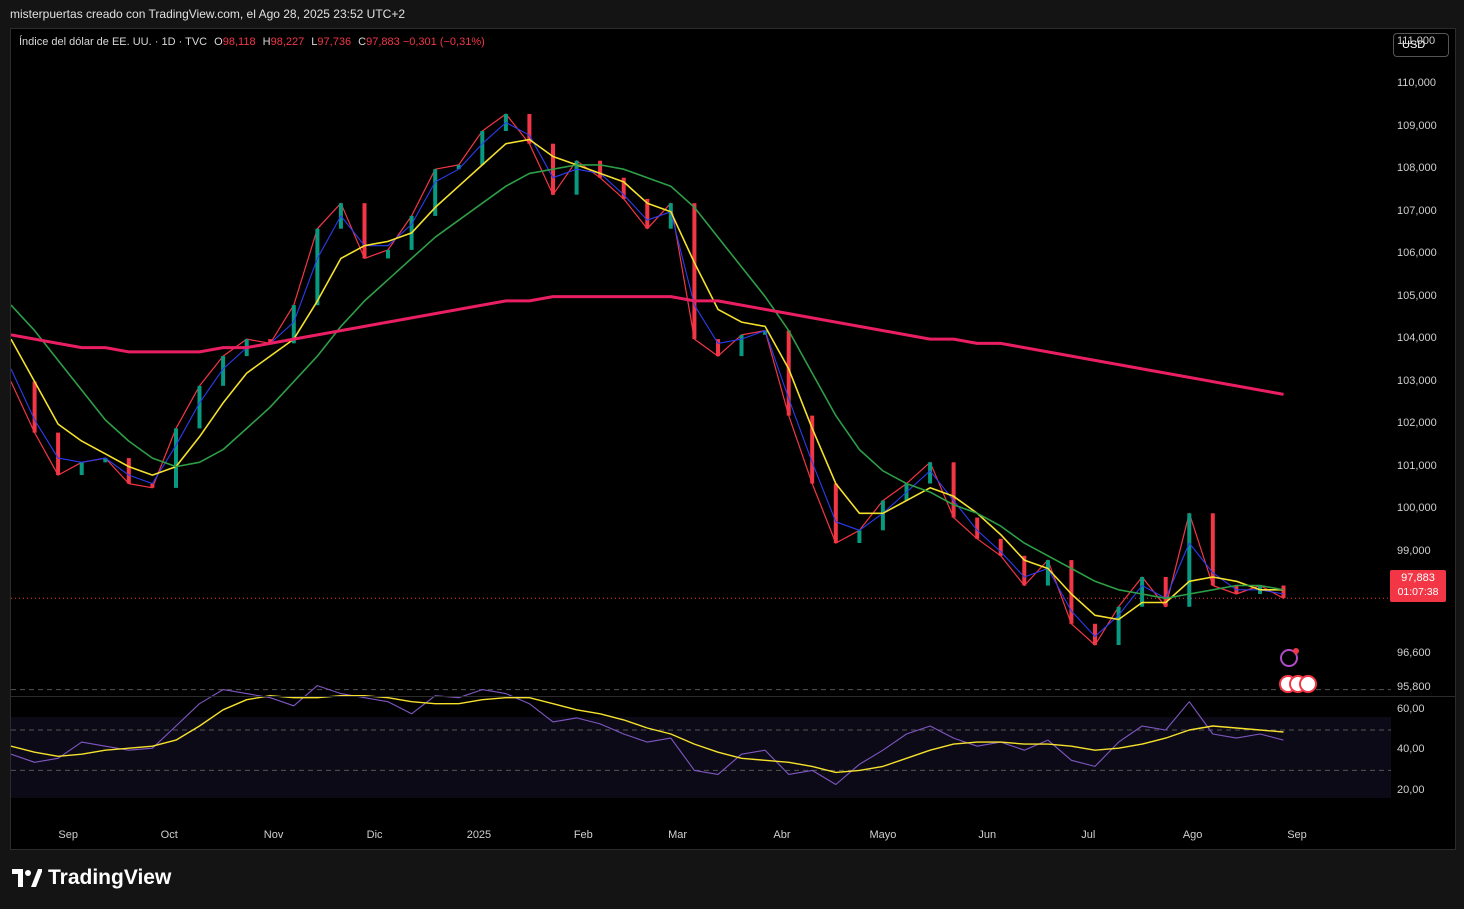 This screenshot has height=909, width=1464. Describe the element at coordinates (733, 696) in the screenshot. I see `pane-divider` at that location.